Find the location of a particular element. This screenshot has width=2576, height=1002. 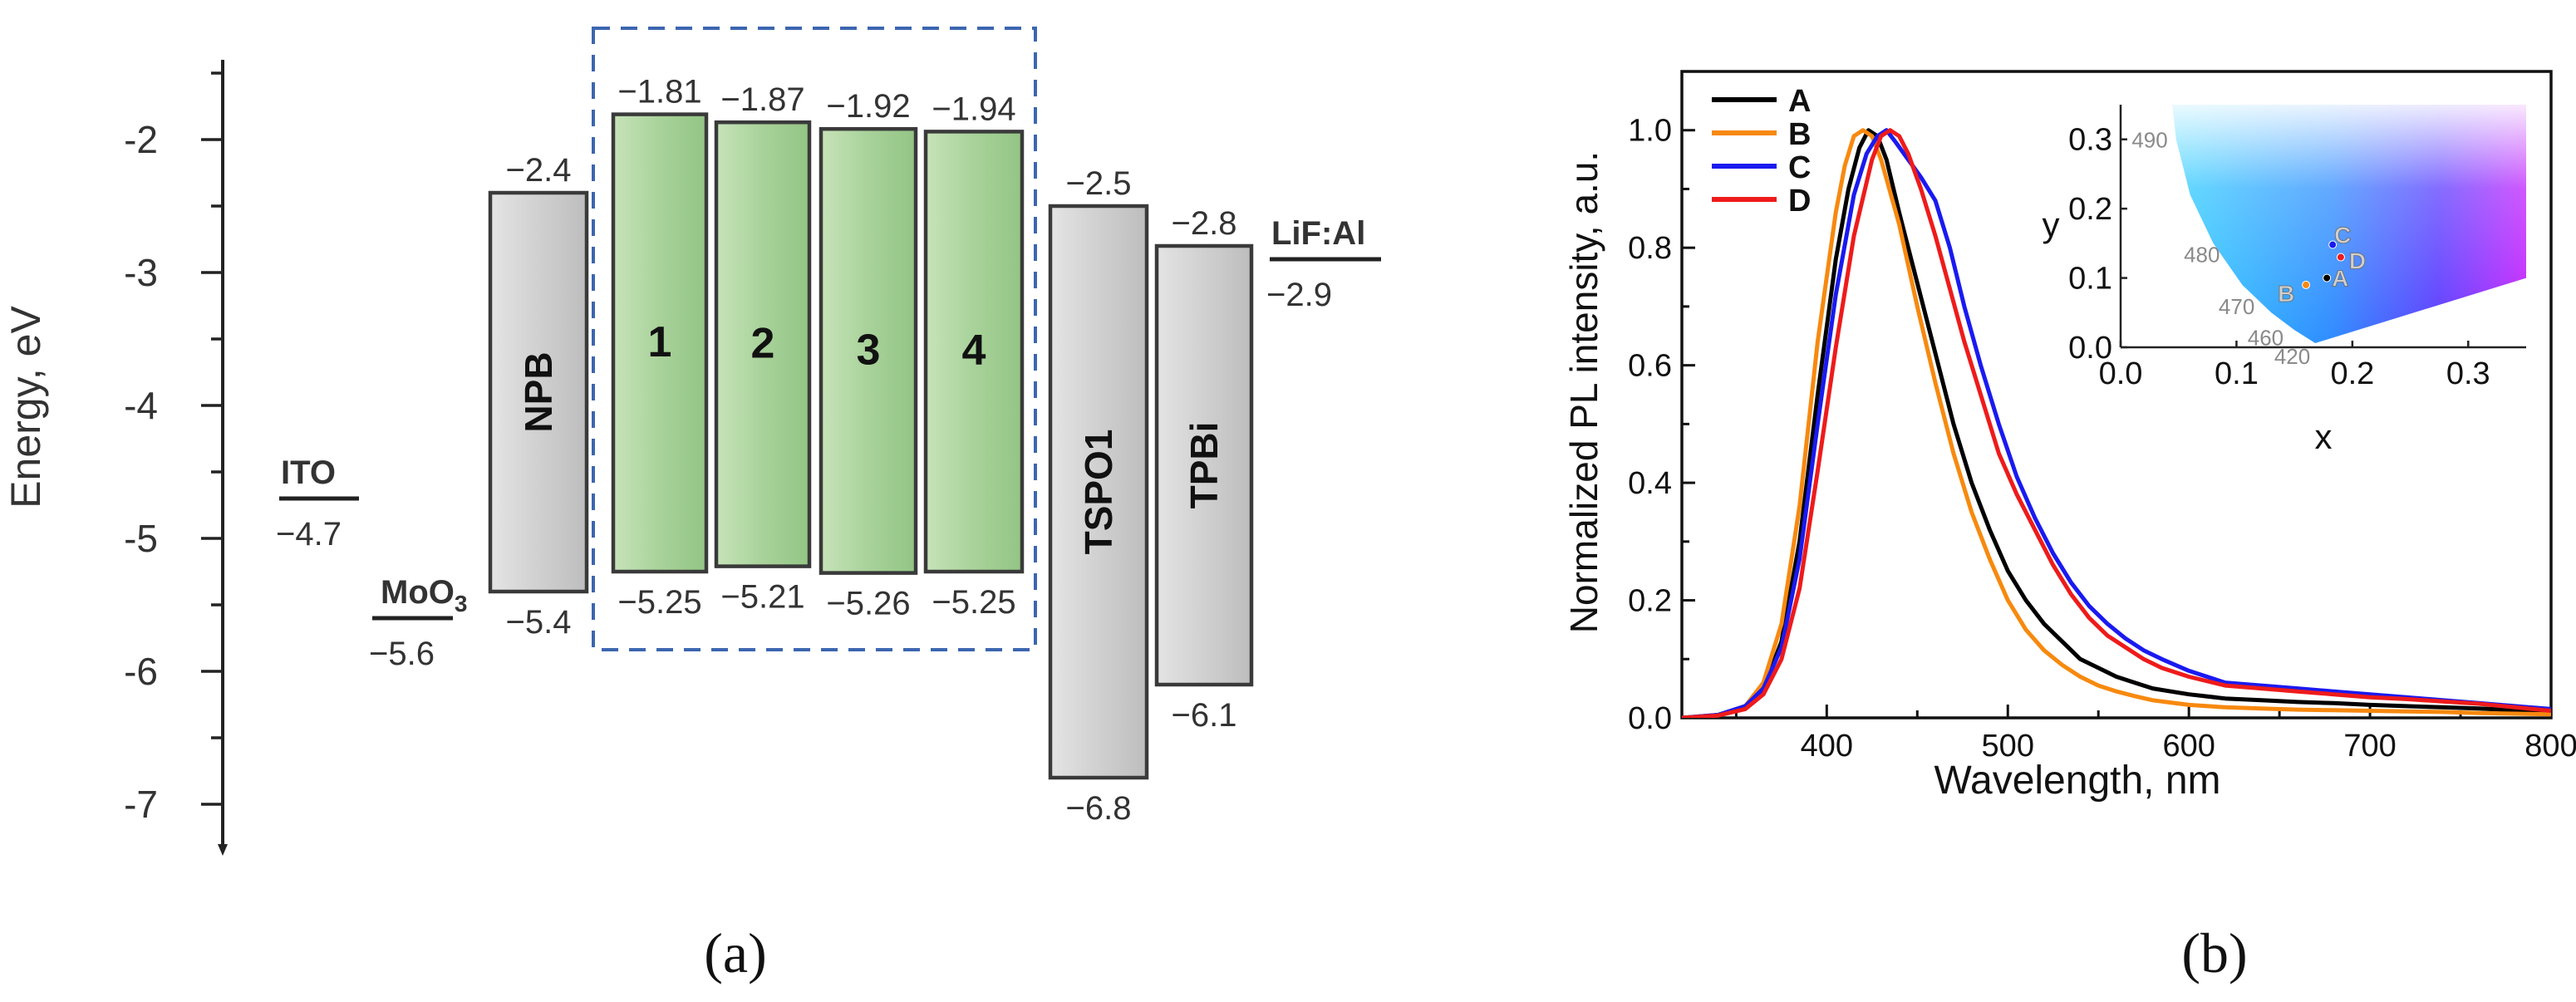

layer-name: TSPO1 is located at coordinates (1098, 492).